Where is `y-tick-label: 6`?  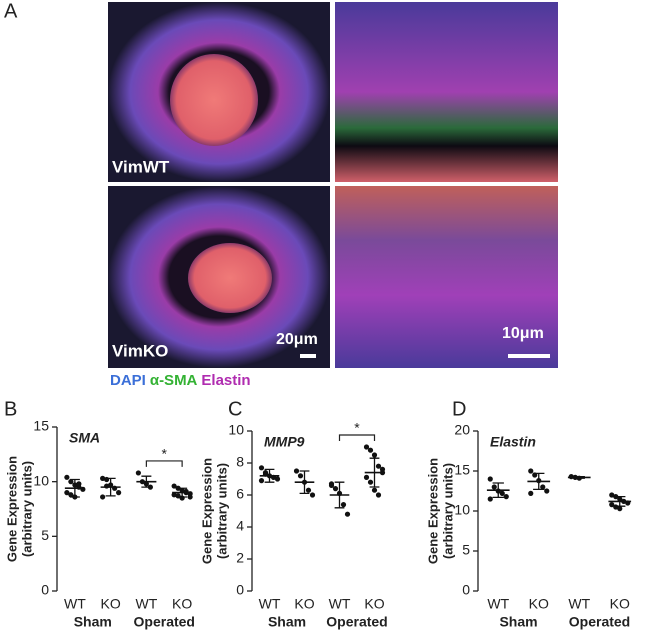
y-tick-label: 6 is located at coordinates (240, 494).